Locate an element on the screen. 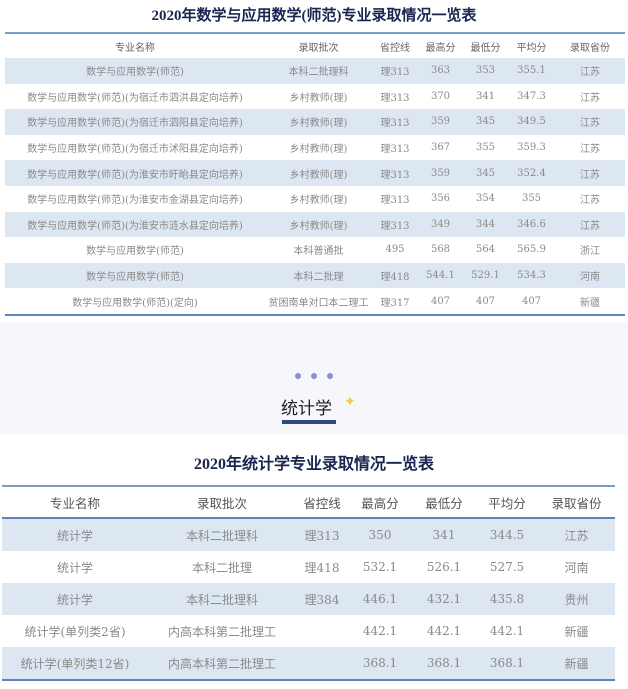  table-row: 统计学 本科二批理科 理313 350 341 344.5 江苏 is located at coordinates (308, 534).